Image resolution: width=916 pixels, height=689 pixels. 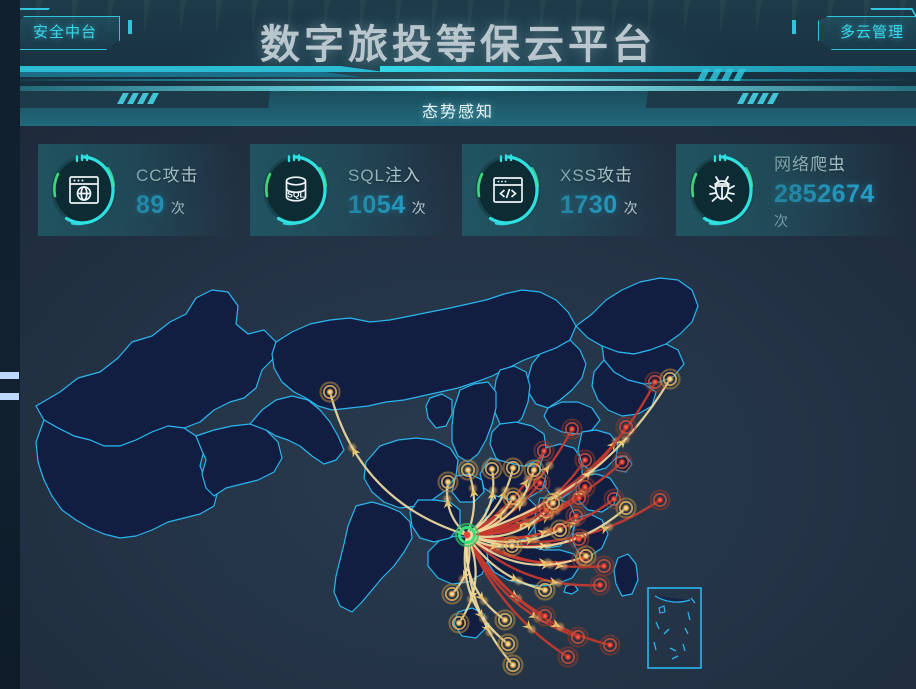 I want to click on origin-node-core, so click(x=467, y=535).